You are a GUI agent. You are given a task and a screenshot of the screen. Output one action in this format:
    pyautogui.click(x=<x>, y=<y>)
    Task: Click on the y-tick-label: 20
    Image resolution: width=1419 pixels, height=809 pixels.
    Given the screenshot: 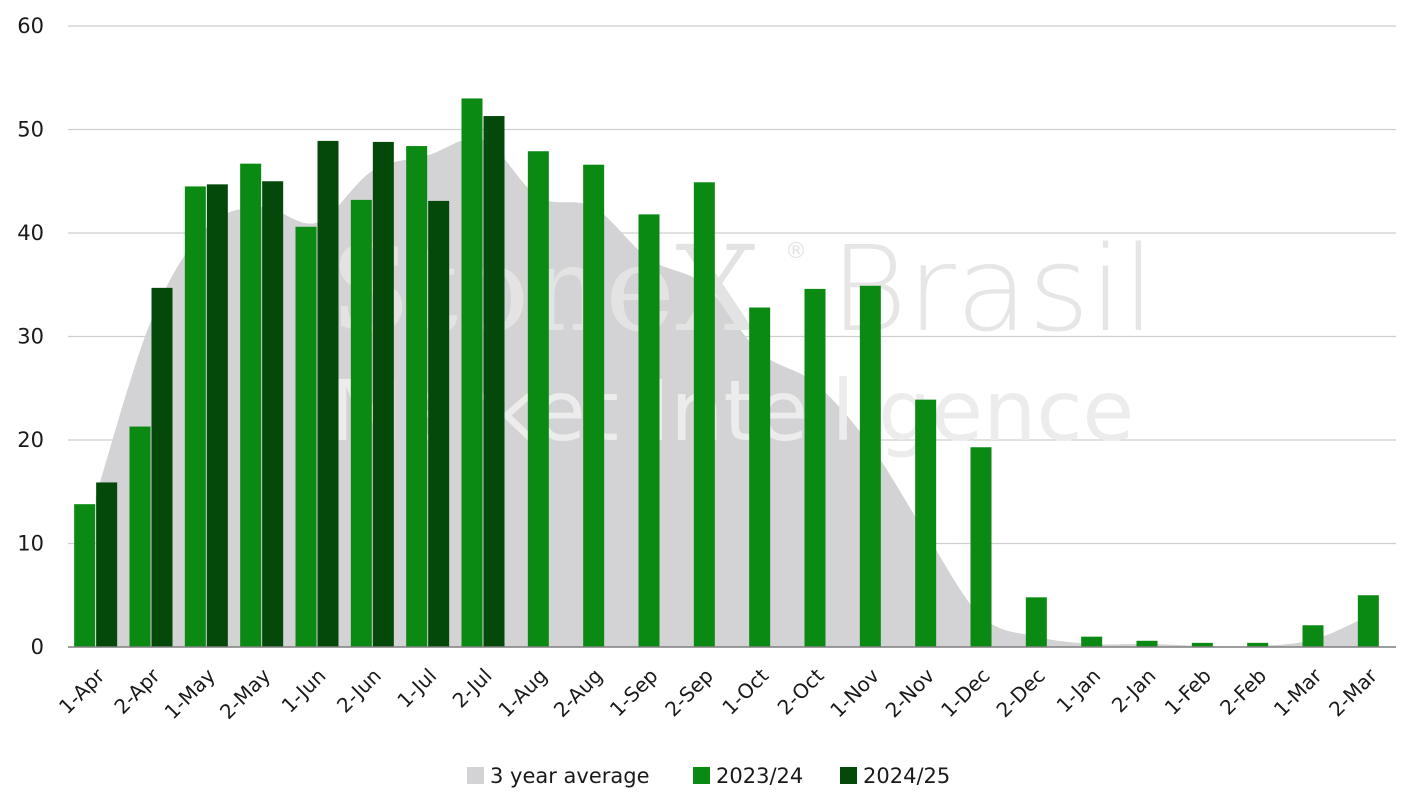 What is the action you would take?
    pyautogui.click(x=30, y=440)
    